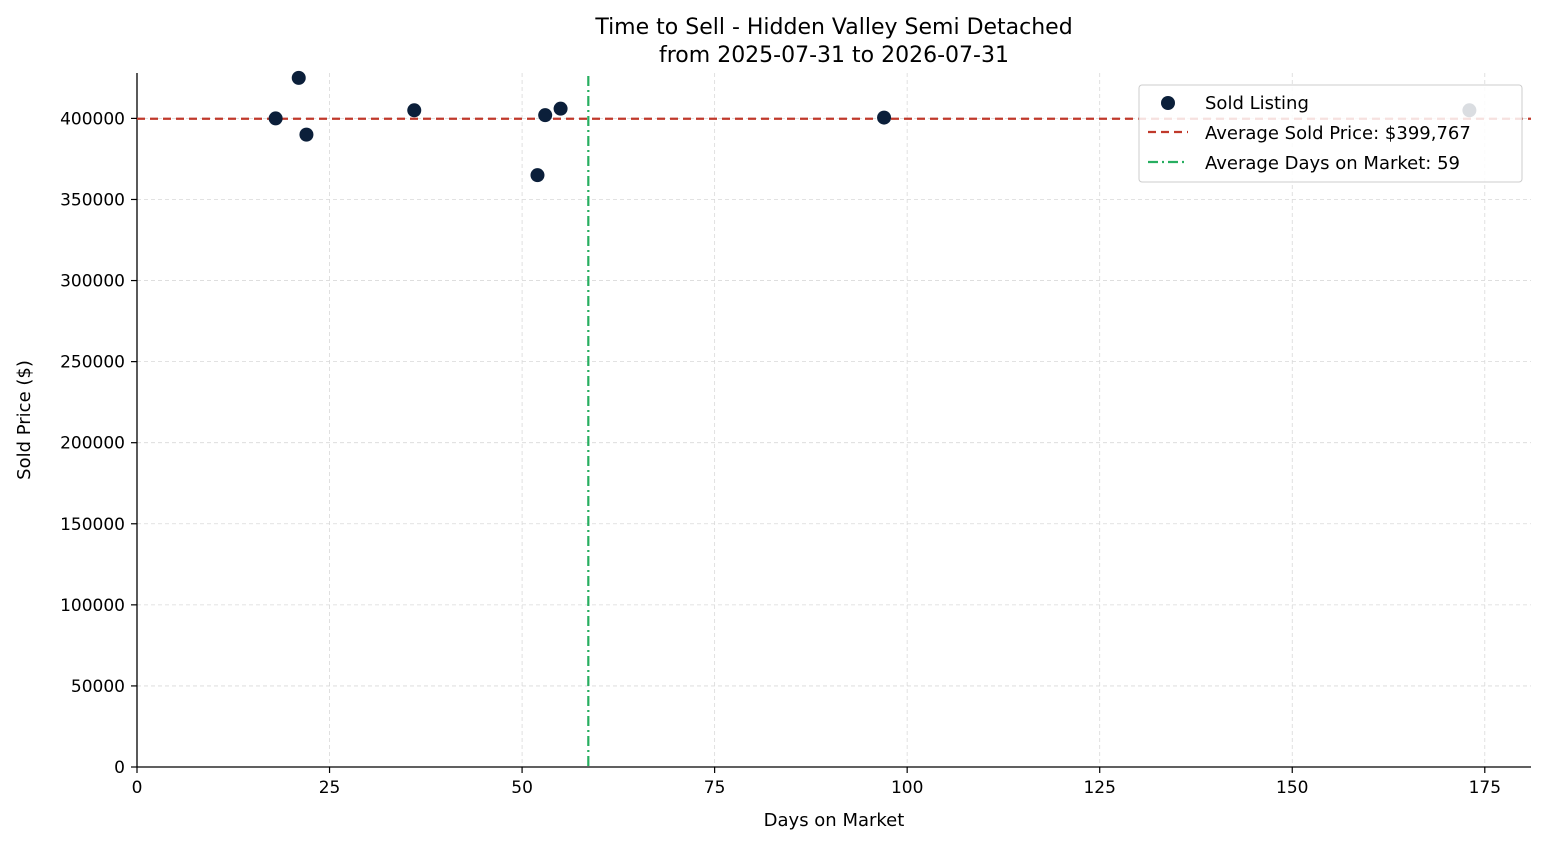  What do you see at coordinates (1332, 163) in the screenshot?
I see `legend-label-average-days: Average Days on Market: 59` at bounding box center [1332, 163].